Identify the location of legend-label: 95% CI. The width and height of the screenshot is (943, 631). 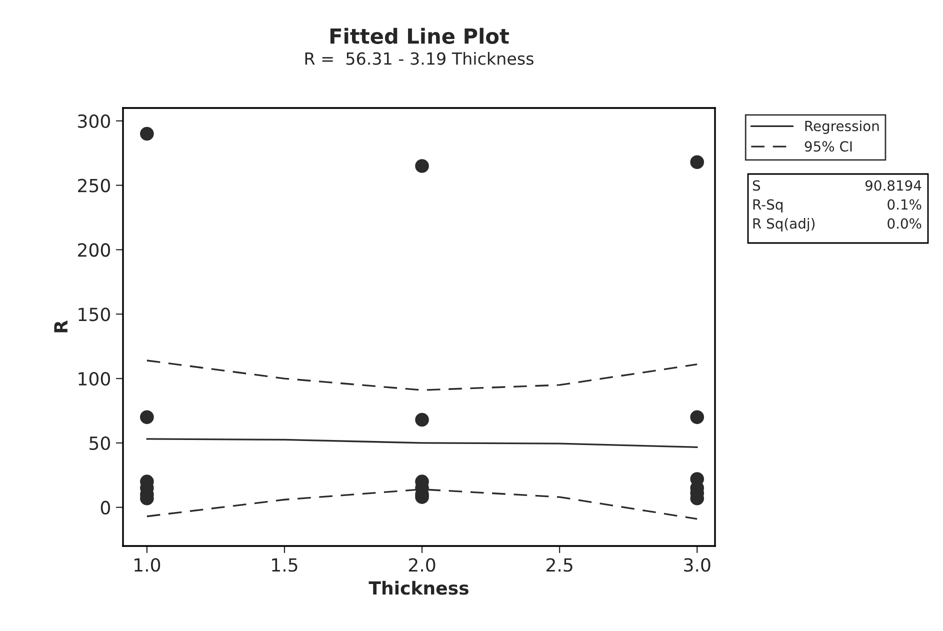
(828, 146).